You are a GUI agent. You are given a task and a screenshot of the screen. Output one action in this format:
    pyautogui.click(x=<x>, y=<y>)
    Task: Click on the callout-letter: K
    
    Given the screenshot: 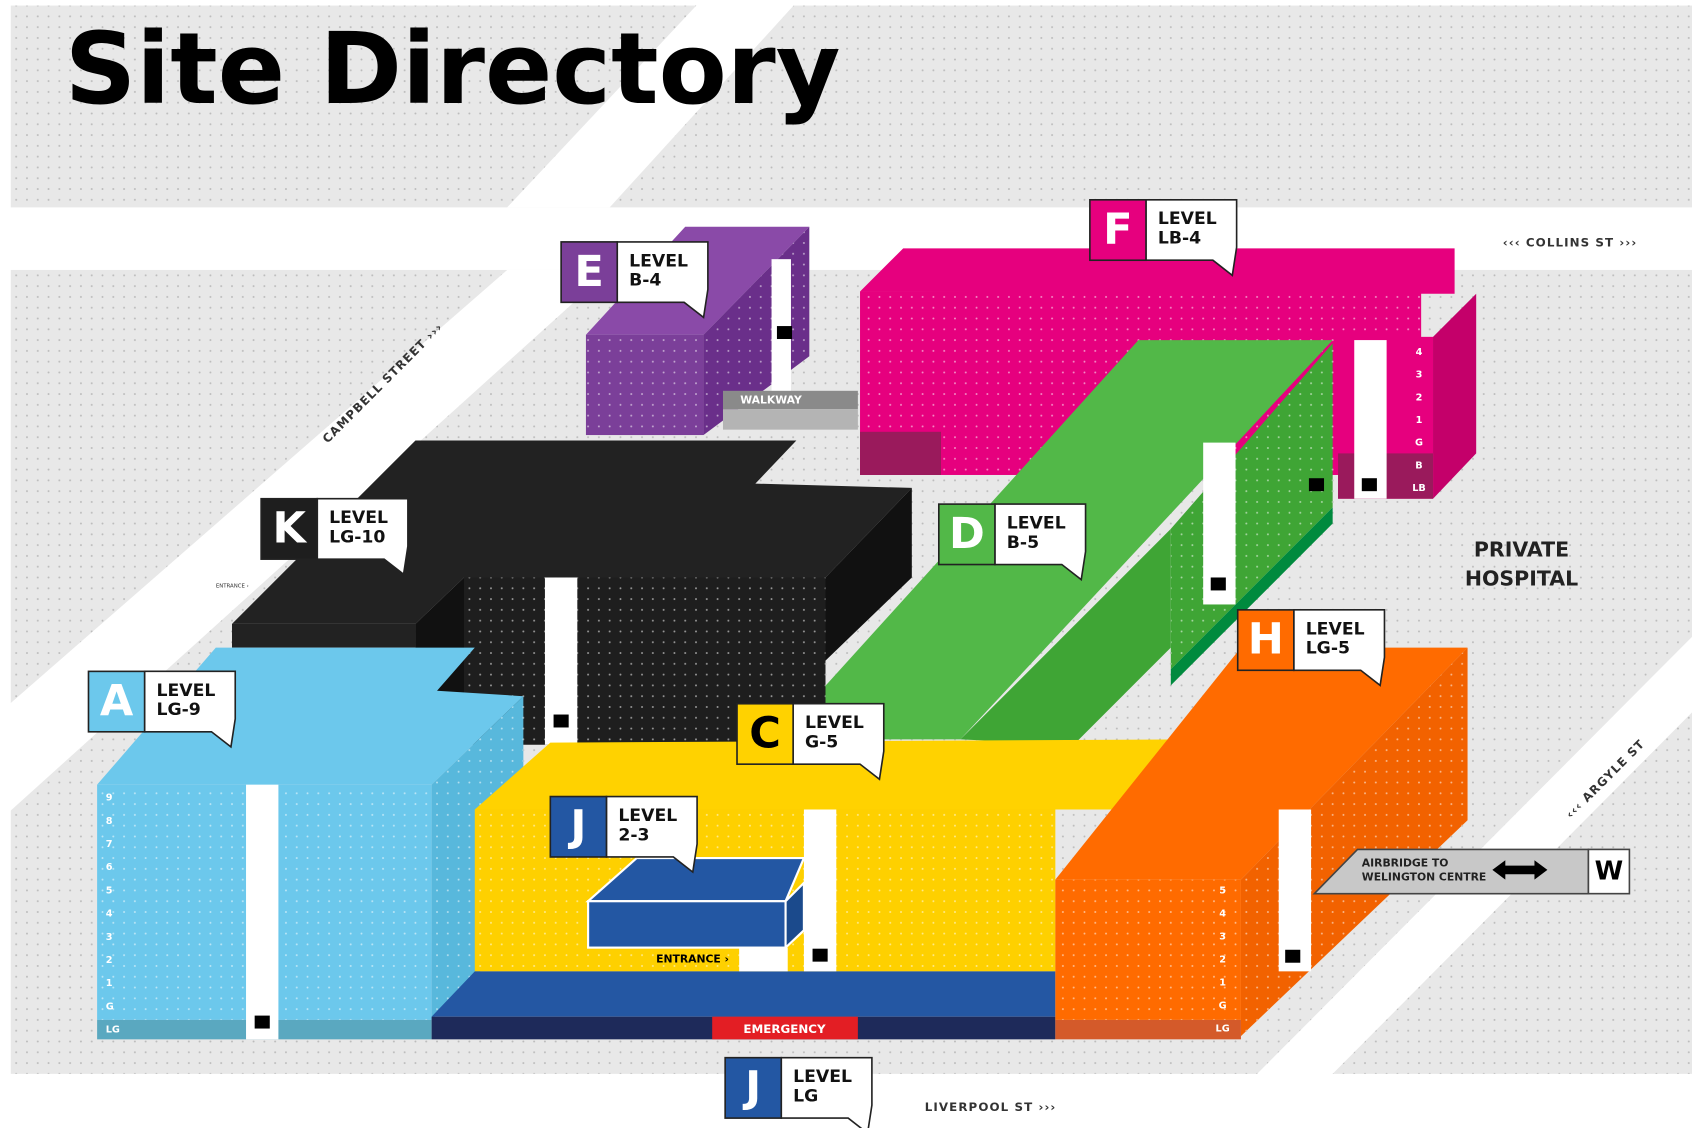 What is the action you would take?
    pyautogui.click(x=289, y=529)
    